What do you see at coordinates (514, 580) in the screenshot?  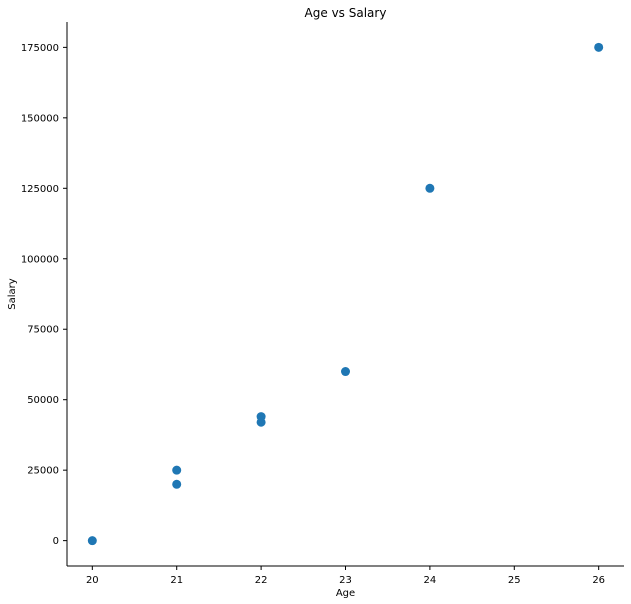 I see `x-tick-label: 25` at bounding box center [514, 580].